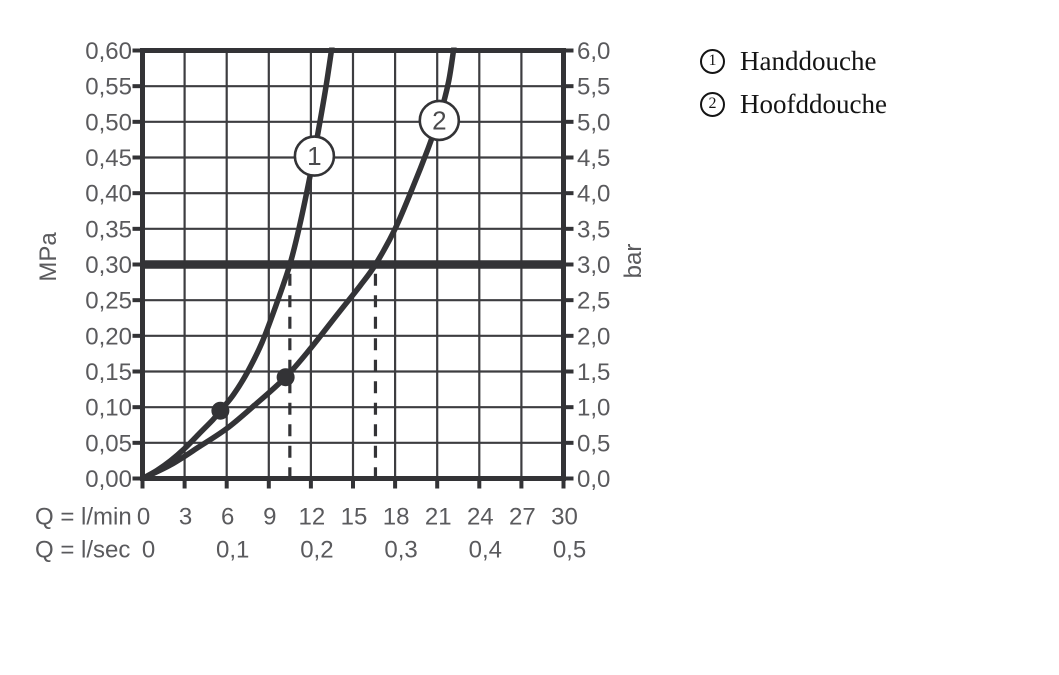 This screenshot has height=675, width=1059. What do you see at coordinates (316, 550) in the screenshot?
I see `x-lsec-tick-label: 0,2` at bounding box center [316, 550].